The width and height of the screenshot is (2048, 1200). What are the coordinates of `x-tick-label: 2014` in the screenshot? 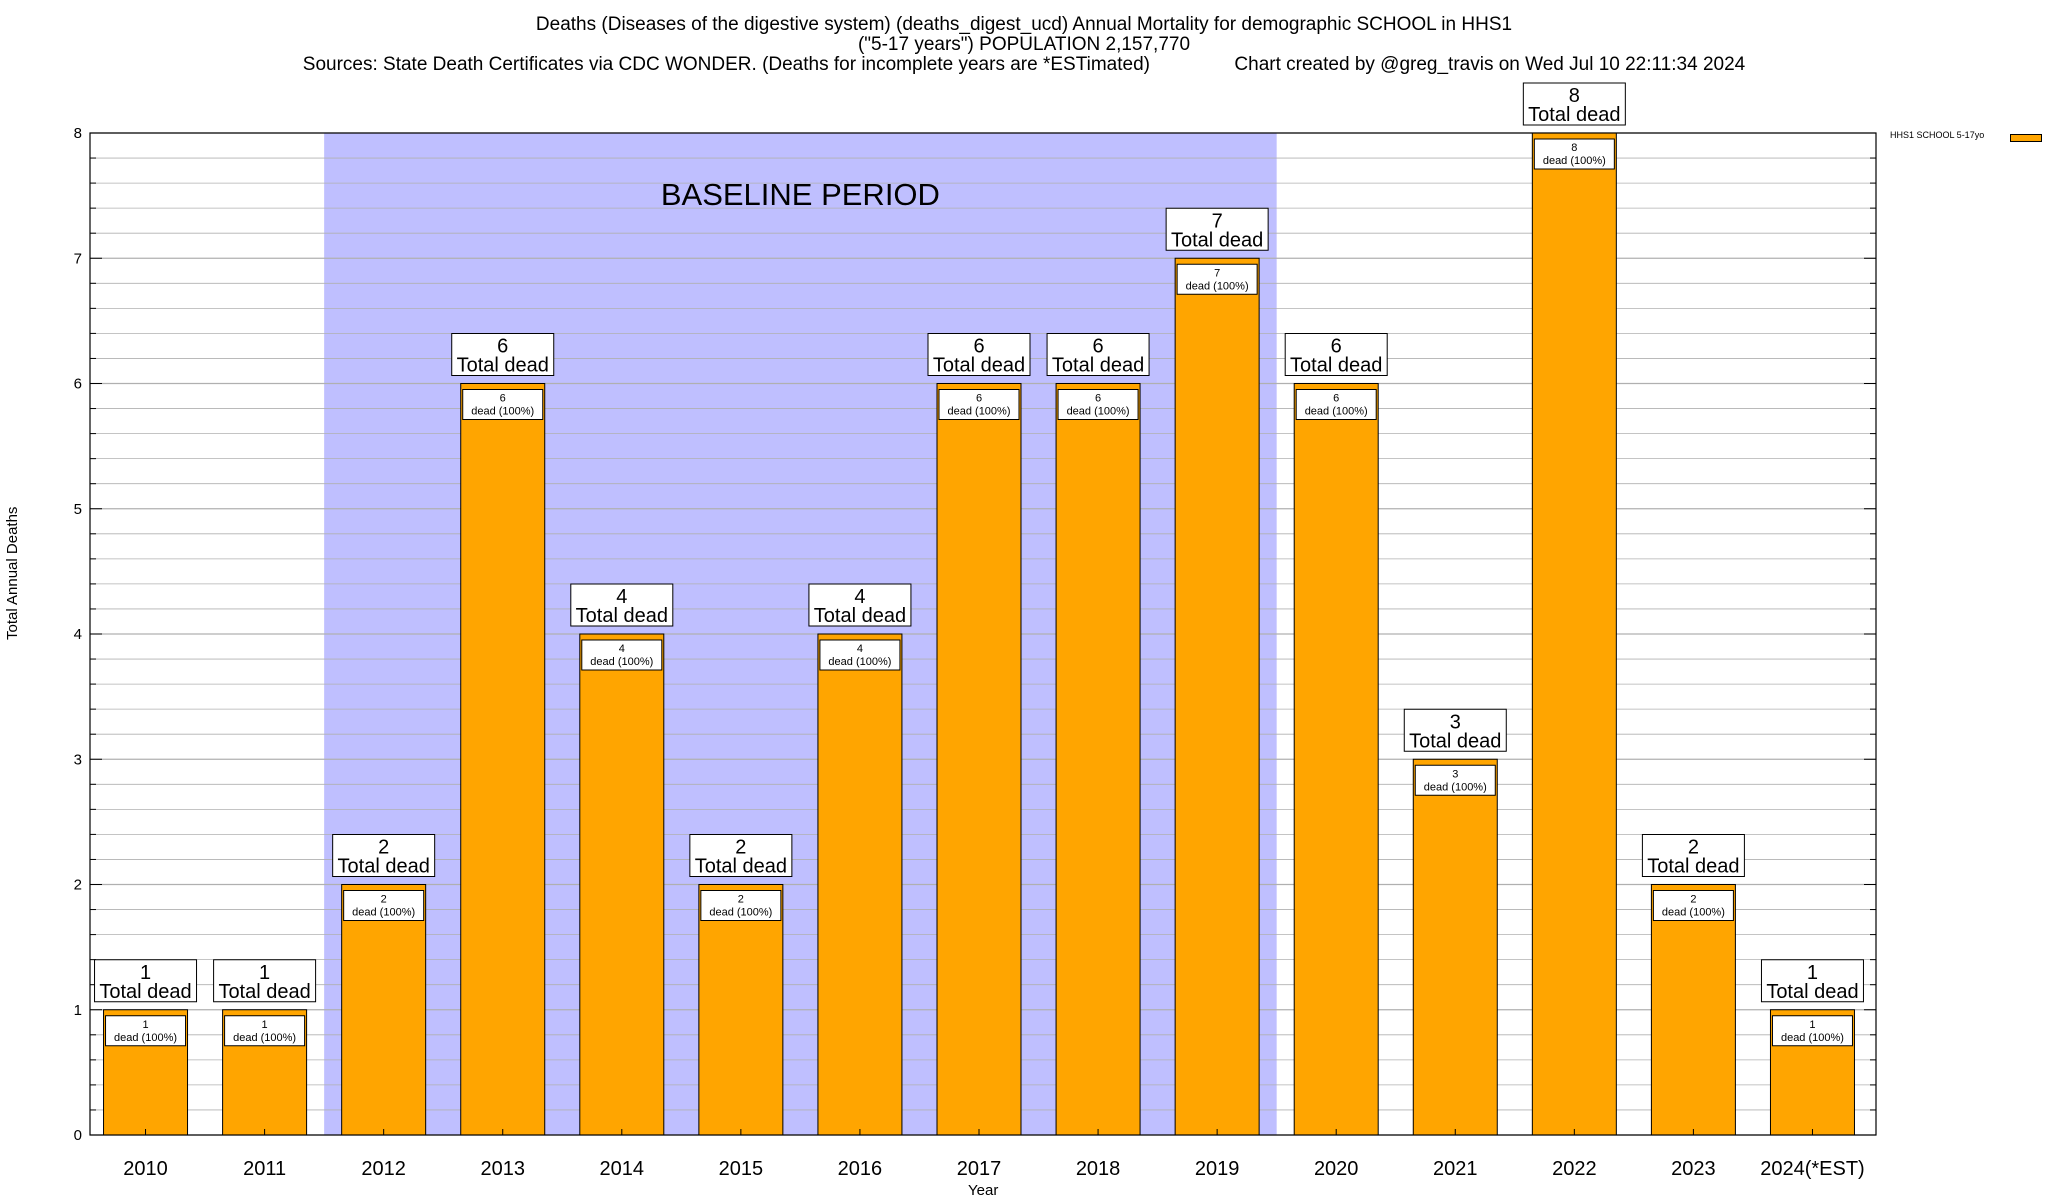 It's located at (622, 1169).